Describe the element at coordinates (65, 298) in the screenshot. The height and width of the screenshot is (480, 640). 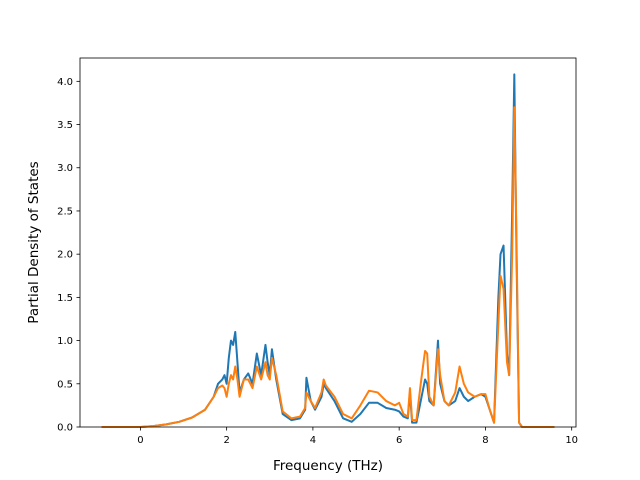
I see `y-tick-label: 1.5` at that location.